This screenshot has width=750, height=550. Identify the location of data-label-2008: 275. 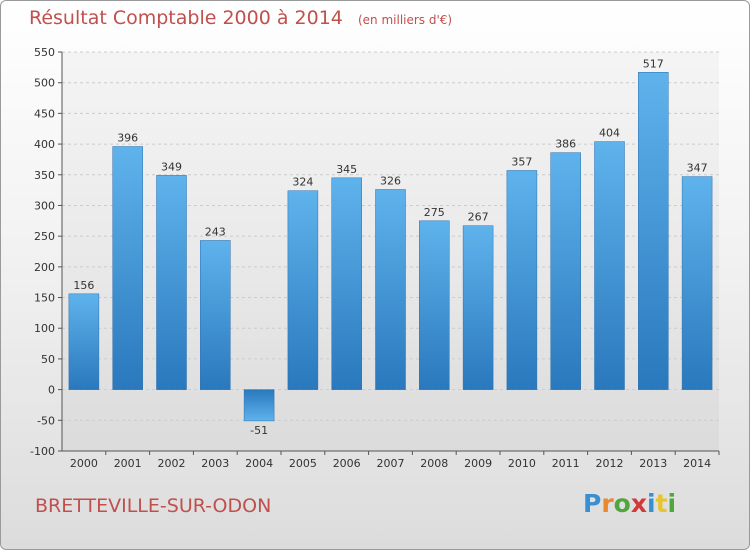
(434, 212).